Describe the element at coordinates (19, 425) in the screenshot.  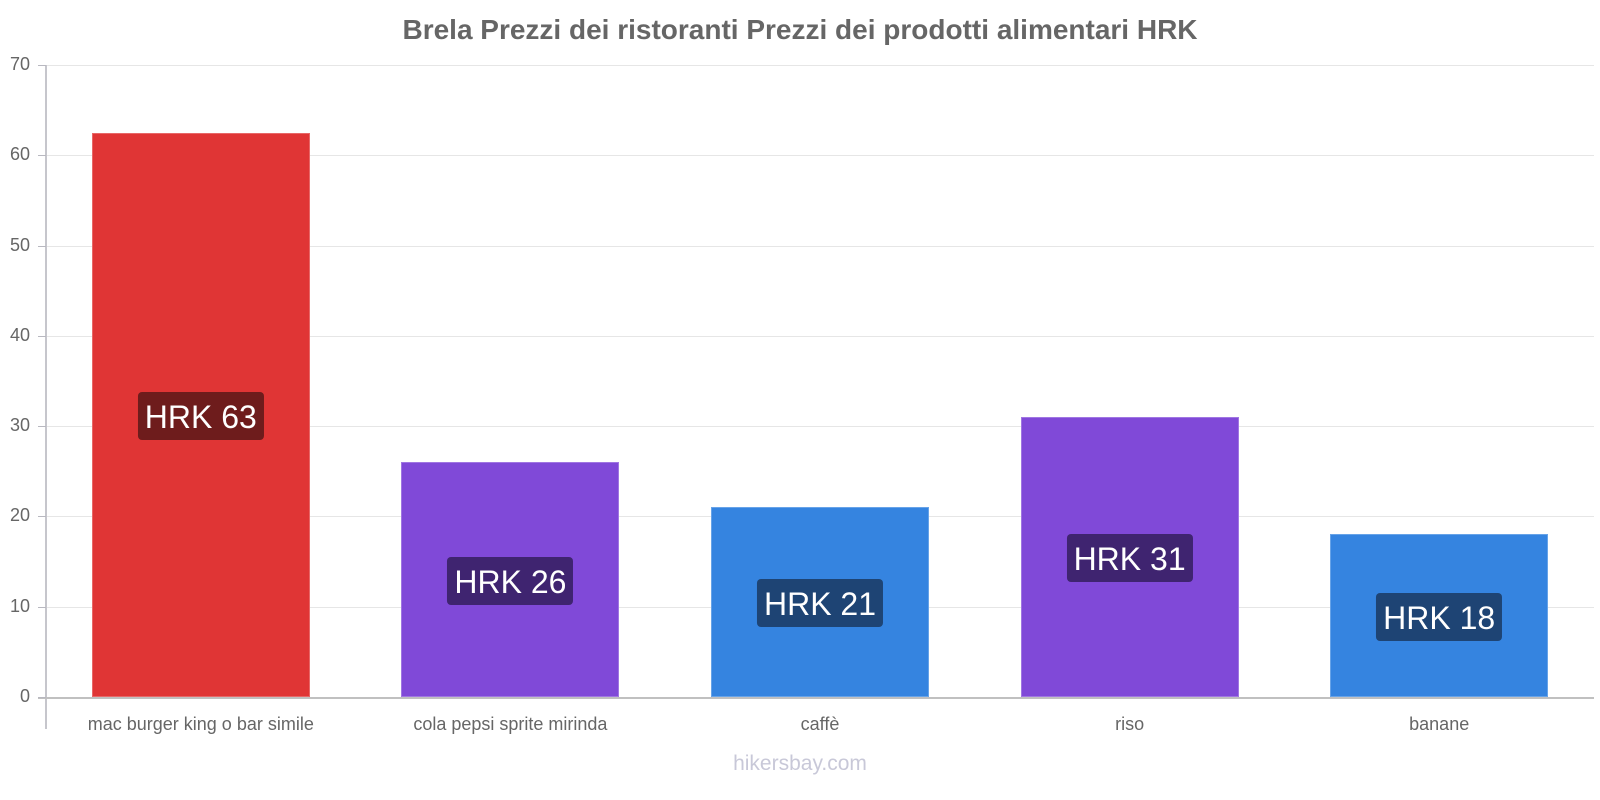
I see `y-tick-label: 30` at that location.